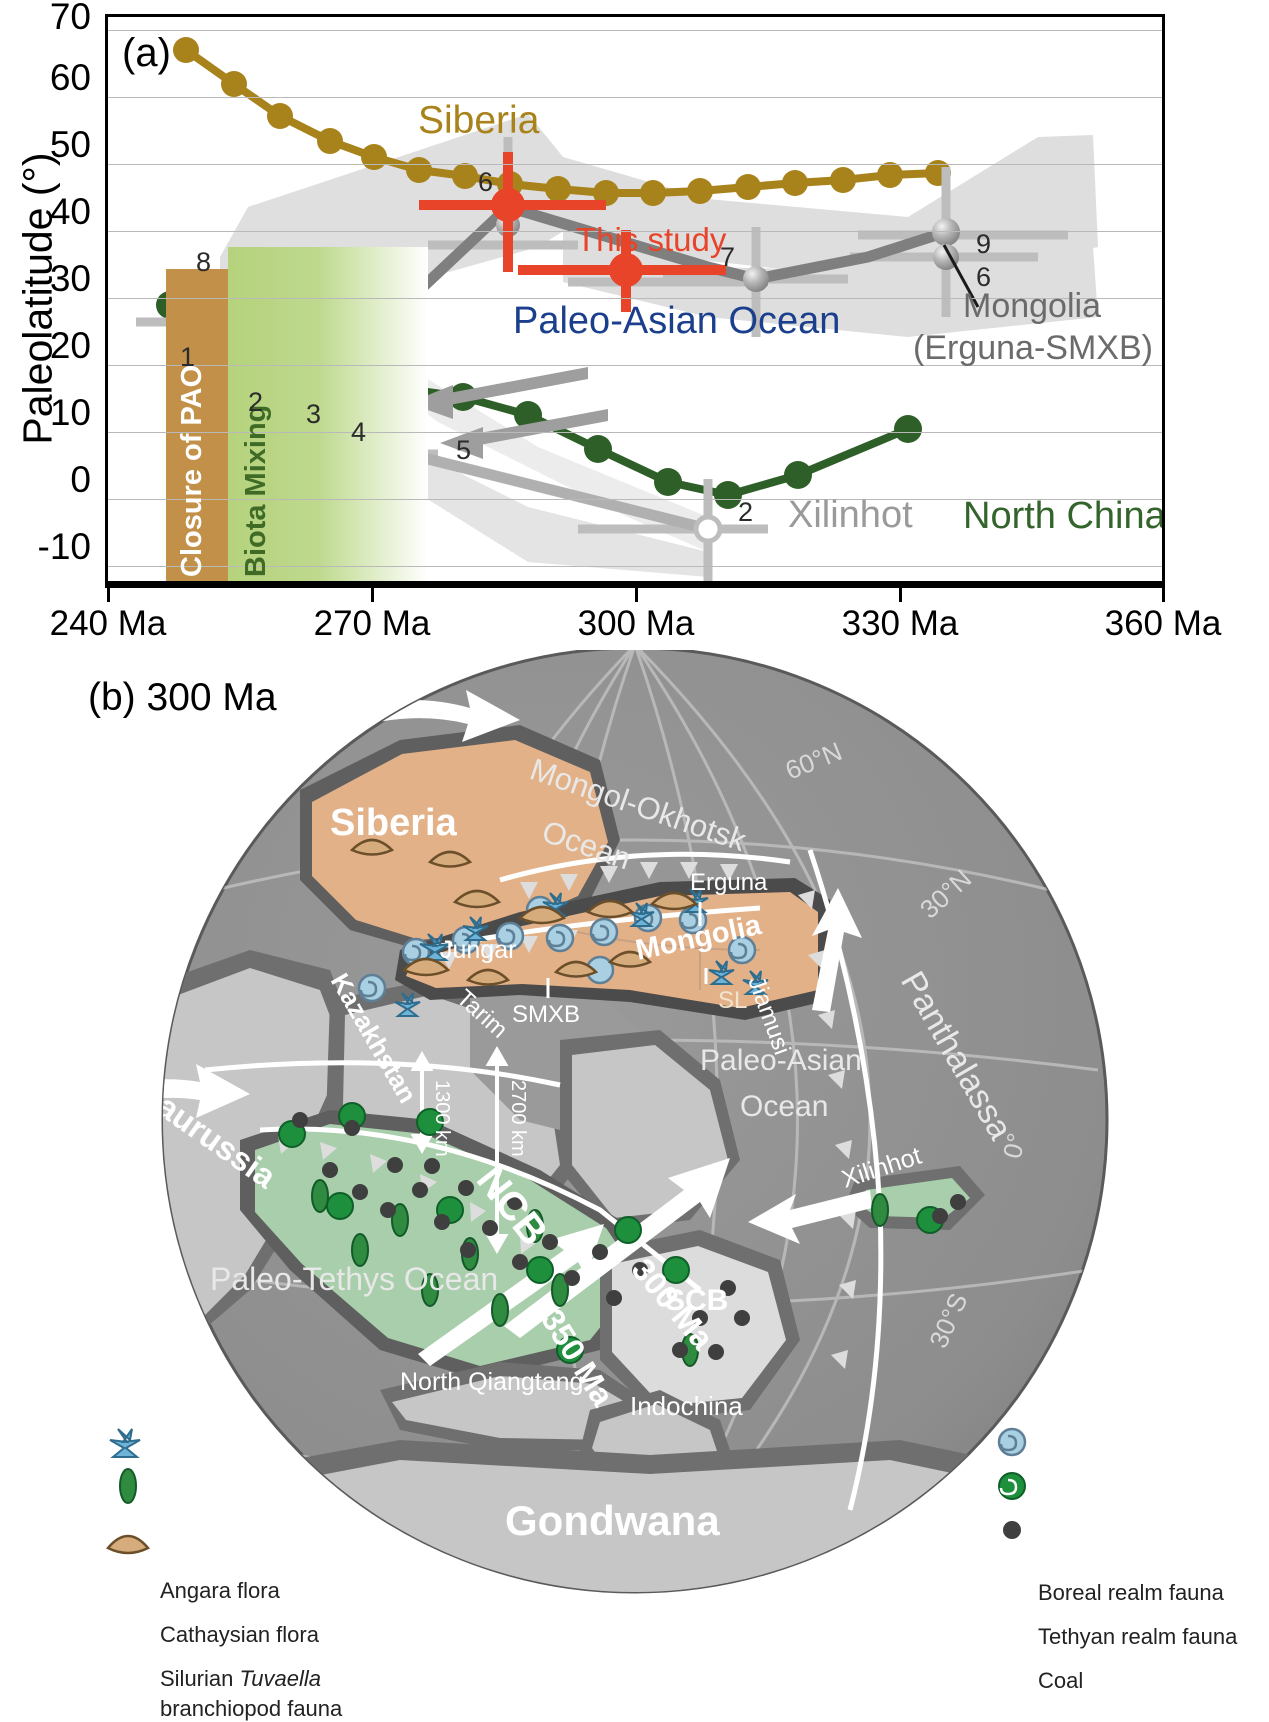 The image size is (1269, 1722). I want to click on label-north-china: North China, so click(1064, 516).